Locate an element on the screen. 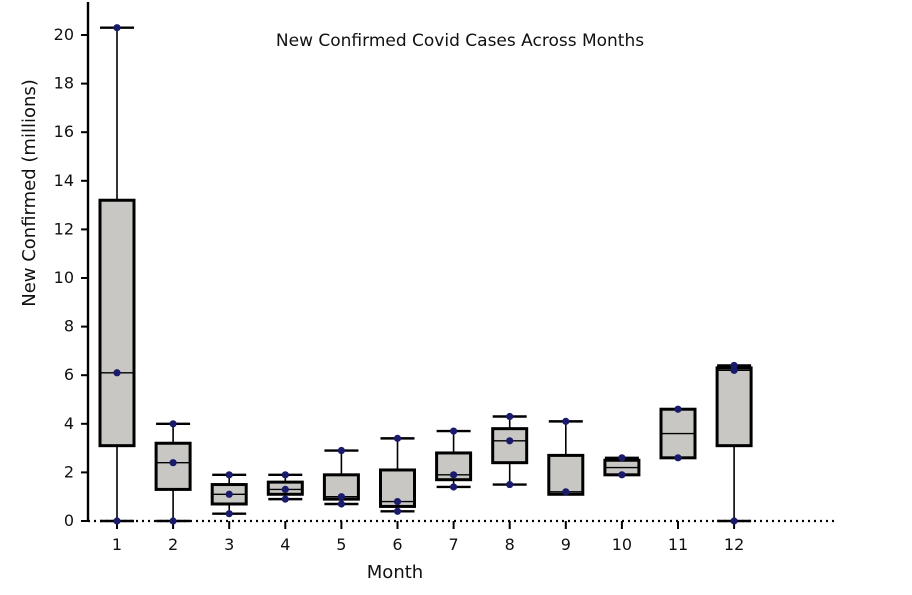  x-tick-label: 1 is located at coordinates (117, 544).